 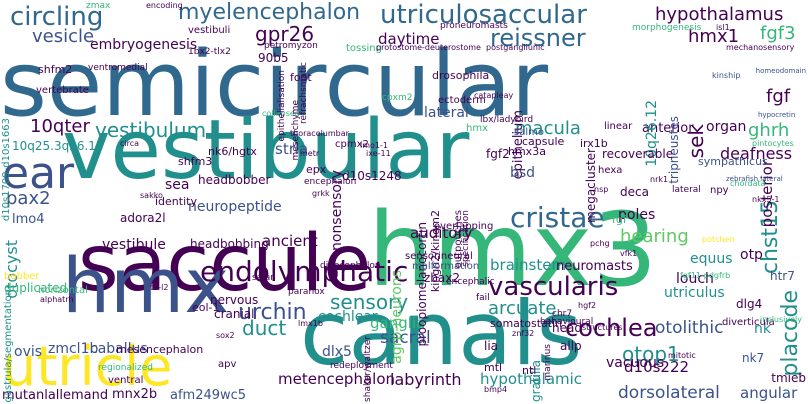 I want to click on word-otp: otp, so click(x=751, y=255).